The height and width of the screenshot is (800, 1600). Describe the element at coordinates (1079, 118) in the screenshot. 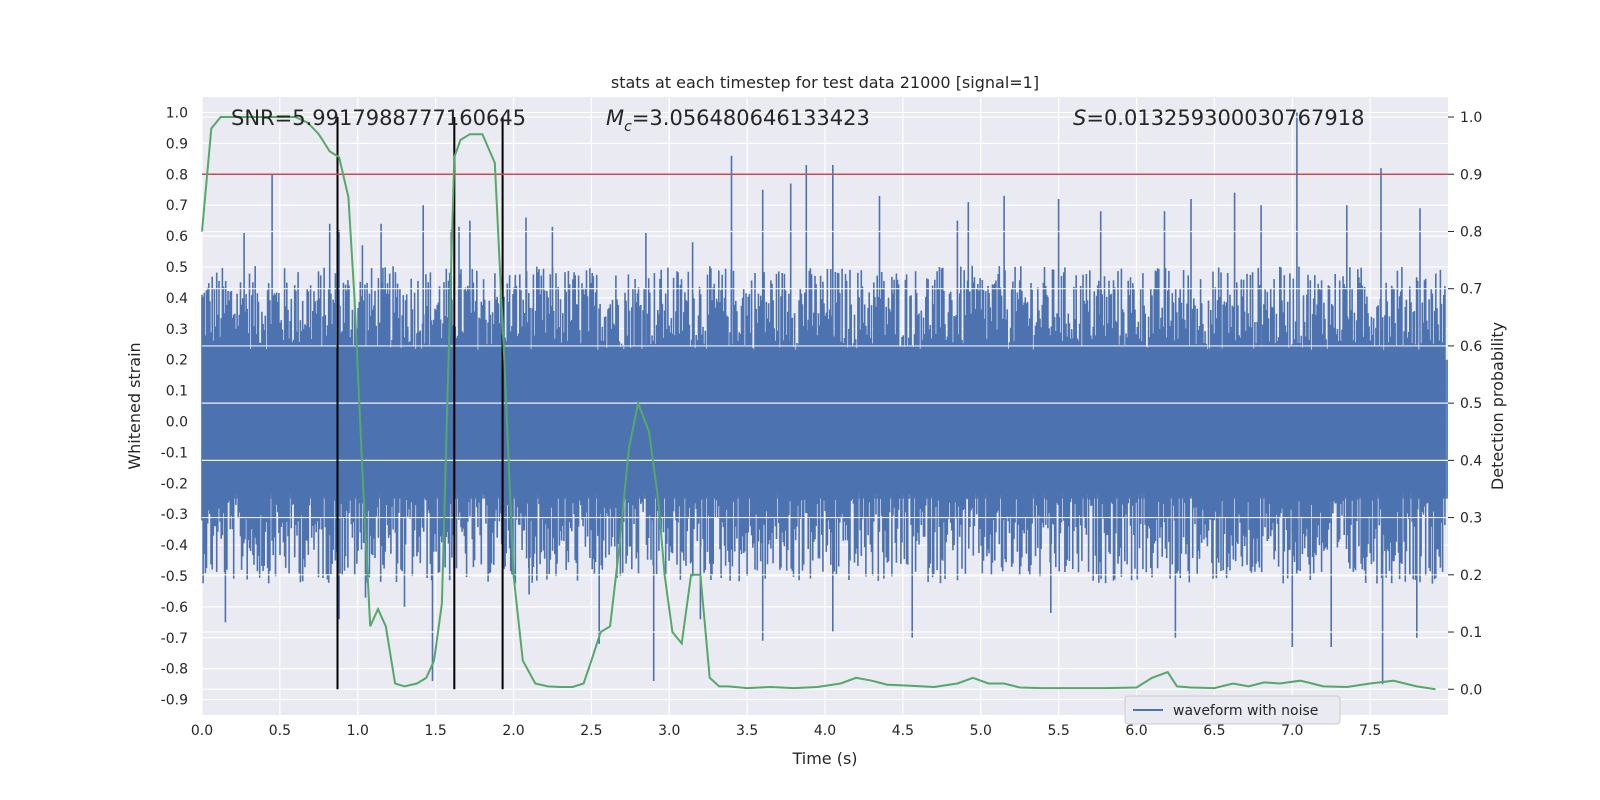

I see `s-symbol: S` at that location.